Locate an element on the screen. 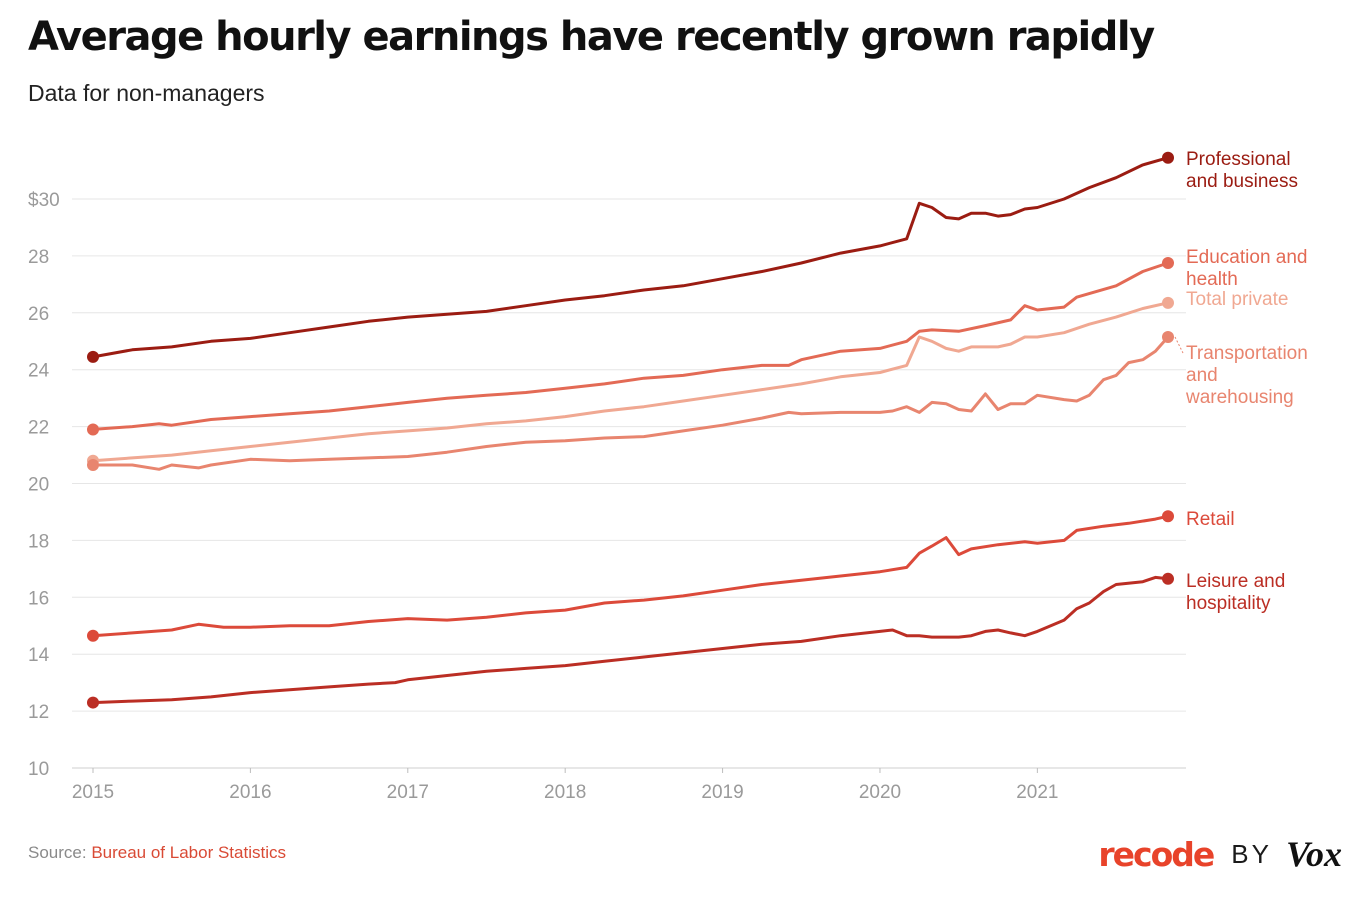 This screenshot has height=912, width=1366. source-note: Source: Bureau of Labor Statistics is located at coordinates (157, 853).